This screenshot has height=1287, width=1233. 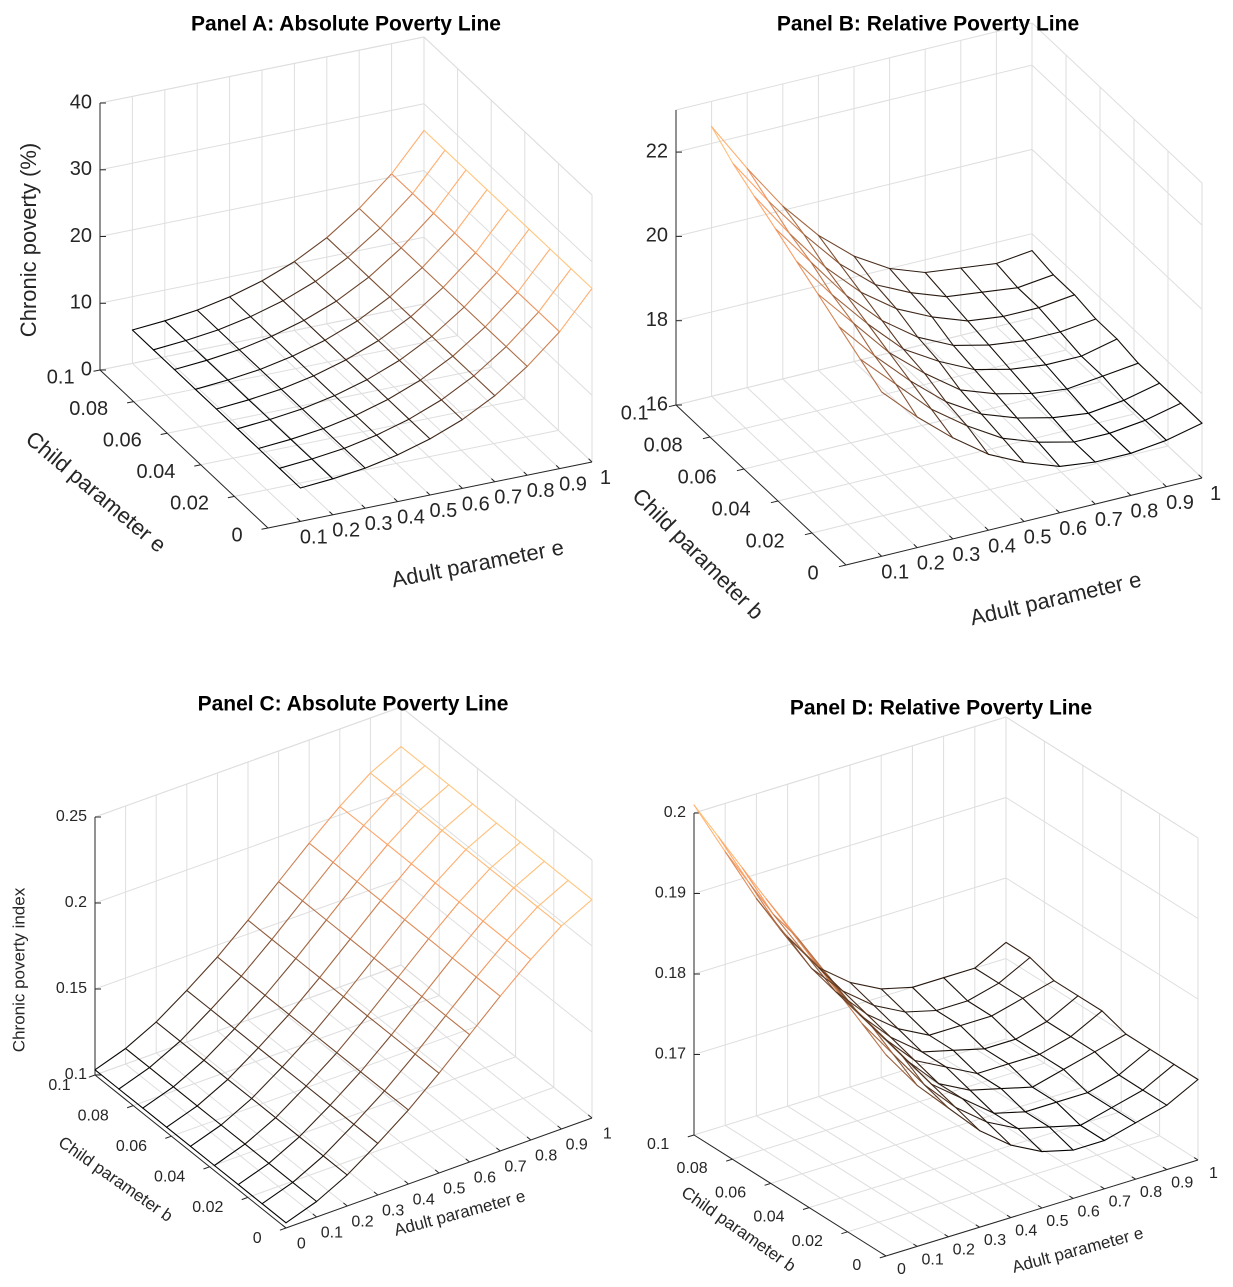 What do you see at coordinates (966, 555) in the screenshot?
I see `x-tick-label: 0.3` at bounding box center [966, 555].